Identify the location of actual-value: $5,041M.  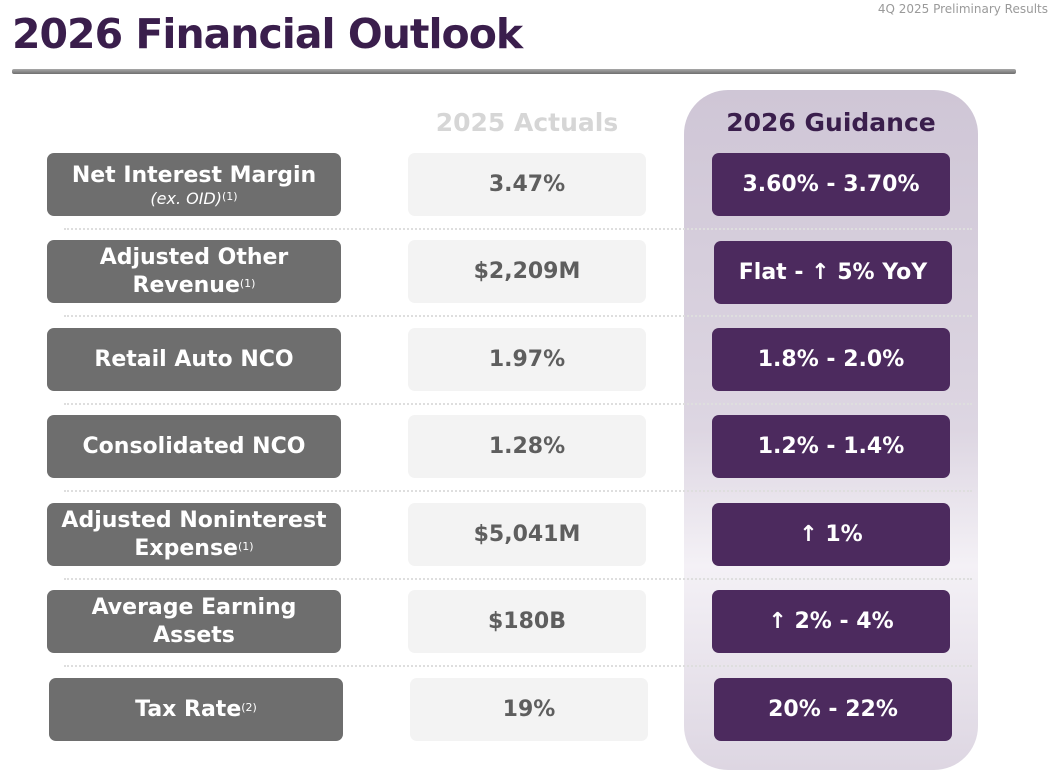
(527, 534).